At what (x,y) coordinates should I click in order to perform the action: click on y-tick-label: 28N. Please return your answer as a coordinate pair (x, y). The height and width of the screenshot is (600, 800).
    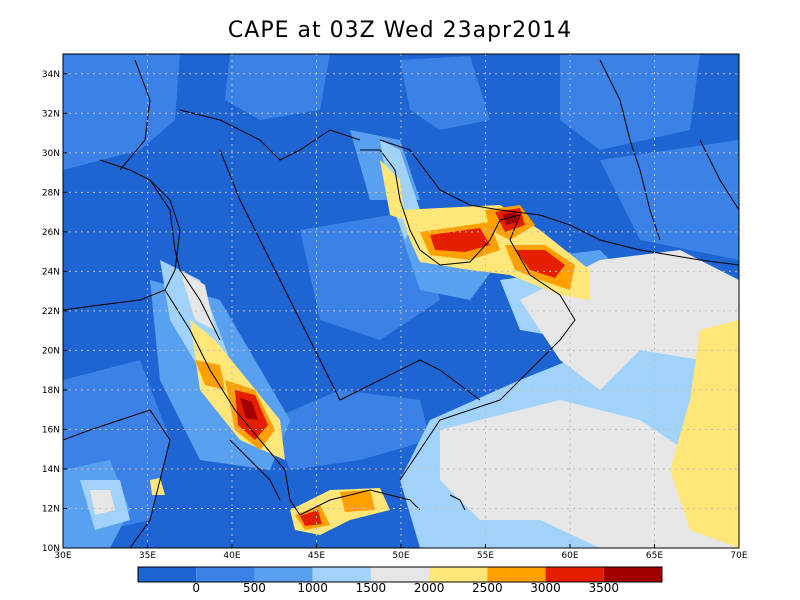
    Looking at the image, I should click on (51, 193).